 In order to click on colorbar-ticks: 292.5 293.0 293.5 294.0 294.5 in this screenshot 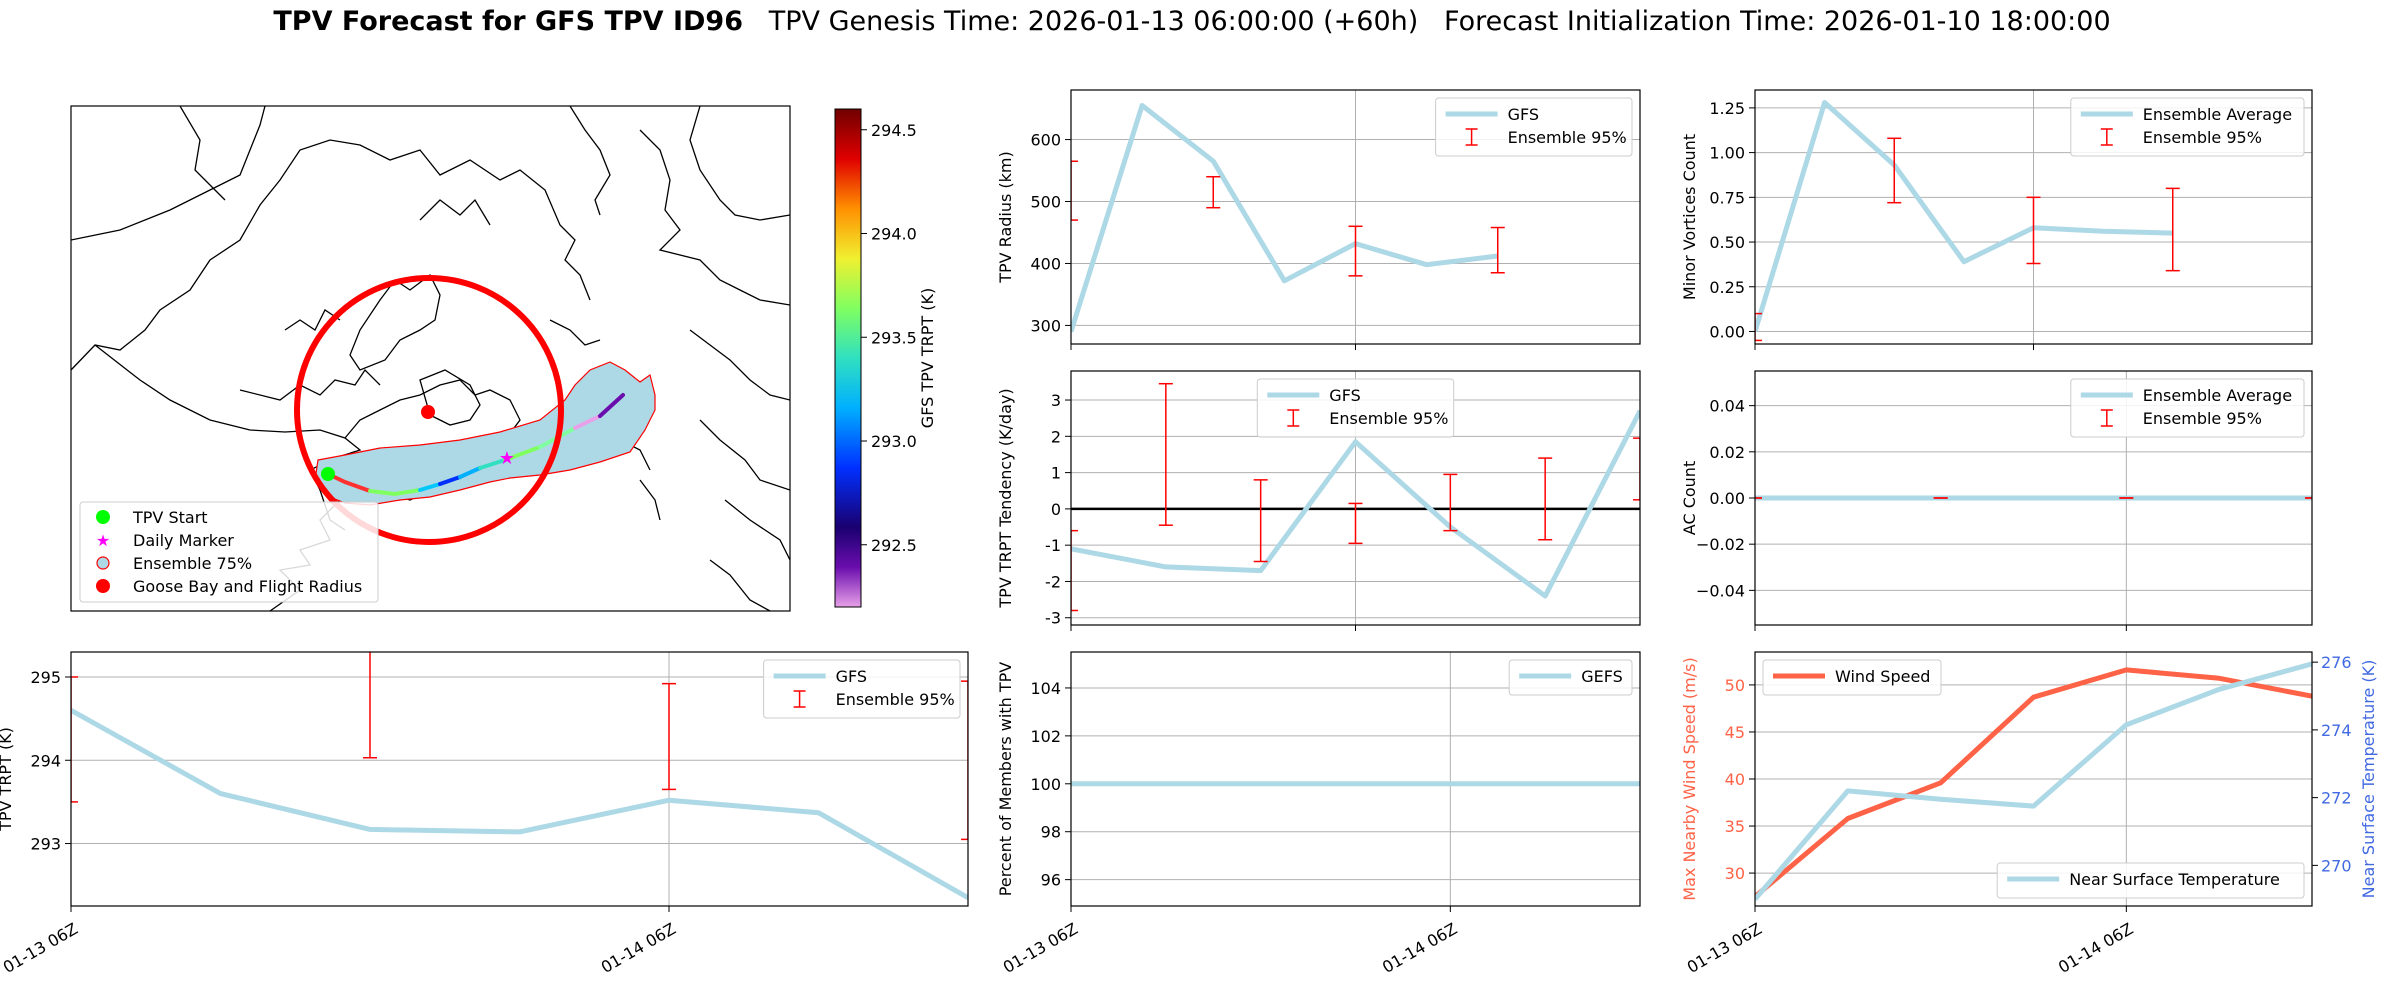, I will do `click(889, 338)`.